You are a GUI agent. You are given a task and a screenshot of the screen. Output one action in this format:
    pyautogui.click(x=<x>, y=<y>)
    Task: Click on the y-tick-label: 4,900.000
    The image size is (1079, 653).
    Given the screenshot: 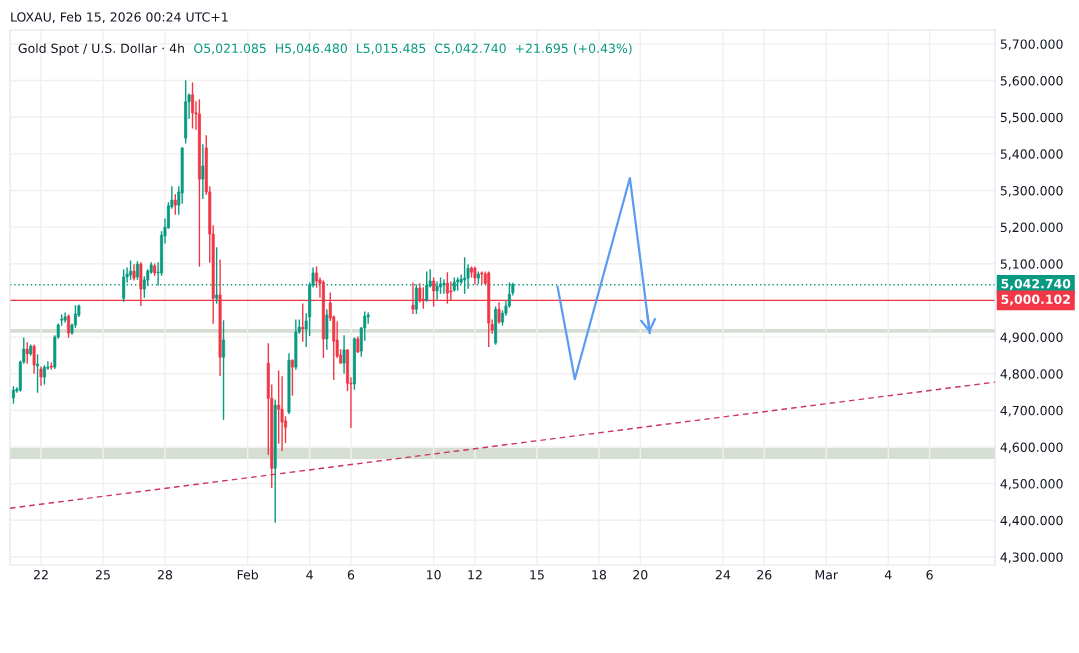 What is the action you would take?
    pyautogui.click(x=1031, y=338)
    